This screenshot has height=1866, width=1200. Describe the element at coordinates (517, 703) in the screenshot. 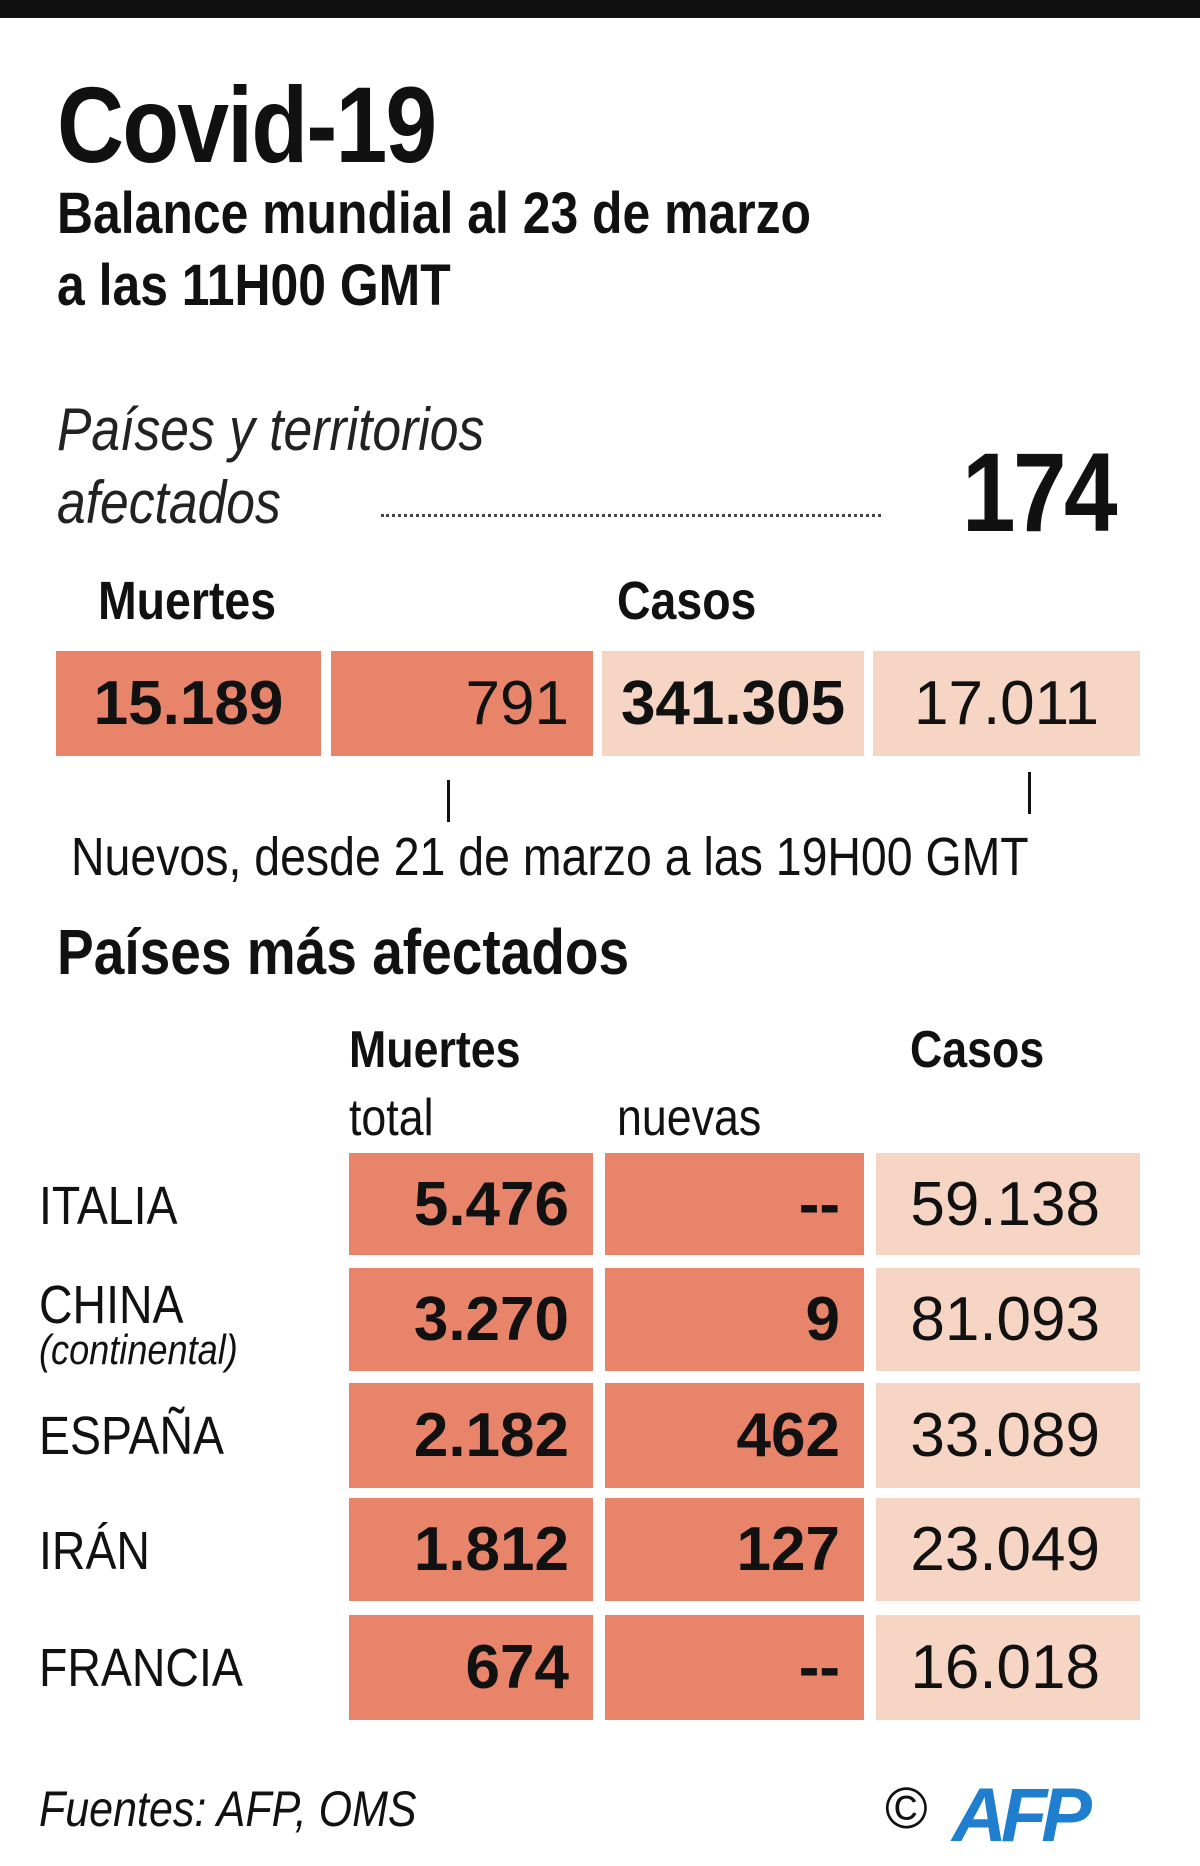

I see `deaths-new: 791` at that location.